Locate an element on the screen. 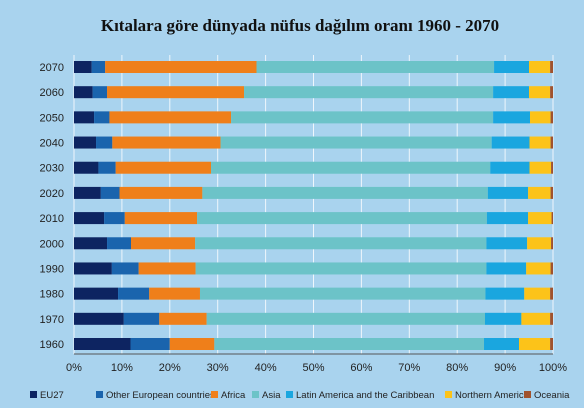 The width and height of the screenshot is (584, 408). x-axis: 0% 10% 20% 30% 40% 50% 60% 70% 80% 90% 100% is located at coordinates (316, 363).